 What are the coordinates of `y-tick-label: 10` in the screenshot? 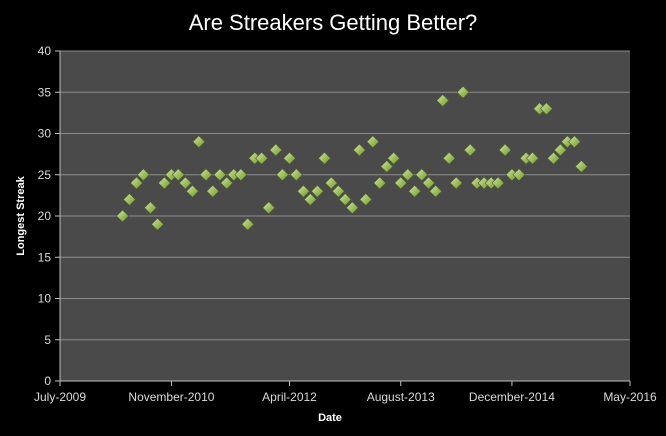 It's located at (45, 299).